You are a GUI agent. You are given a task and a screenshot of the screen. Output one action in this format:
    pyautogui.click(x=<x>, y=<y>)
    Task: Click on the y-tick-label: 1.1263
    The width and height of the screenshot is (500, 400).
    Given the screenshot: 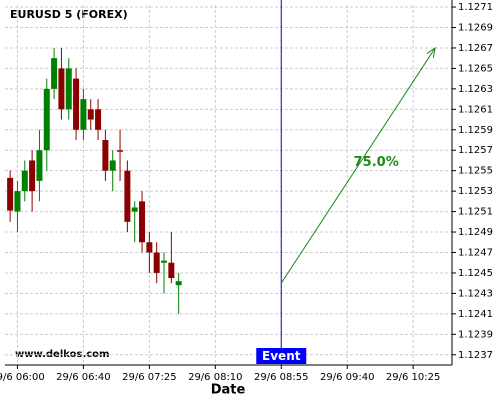 What is the action you would take?
    pyautogui.click(x=475, y=89)
    